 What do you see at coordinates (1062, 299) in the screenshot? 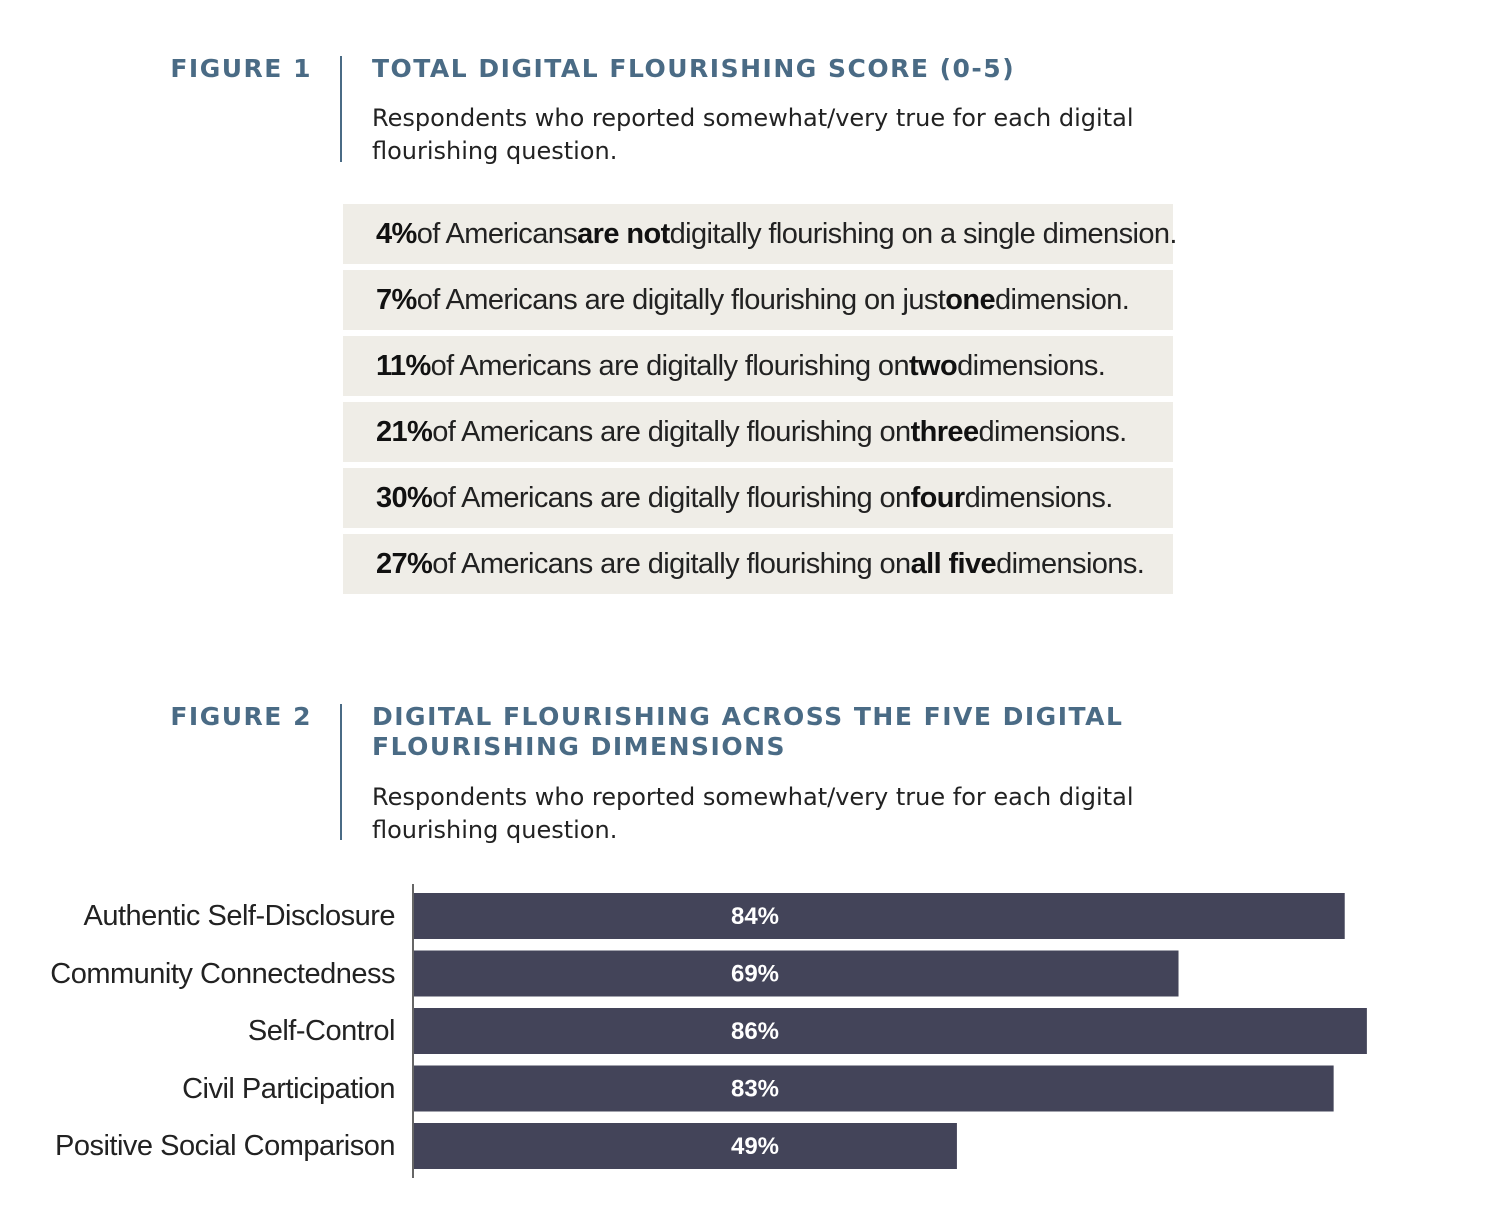
I see `stat-text: dimension.` at bounding box center [1062, 299].